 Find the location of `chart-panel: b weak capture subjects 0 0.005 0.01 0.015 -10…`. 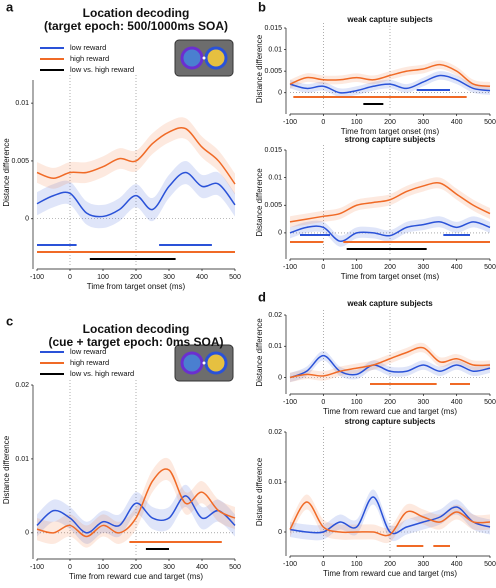

chart-panel: b weak capture subjects 0 0.005 0.01 0.015 -10… is located at coordinates (375, 68).